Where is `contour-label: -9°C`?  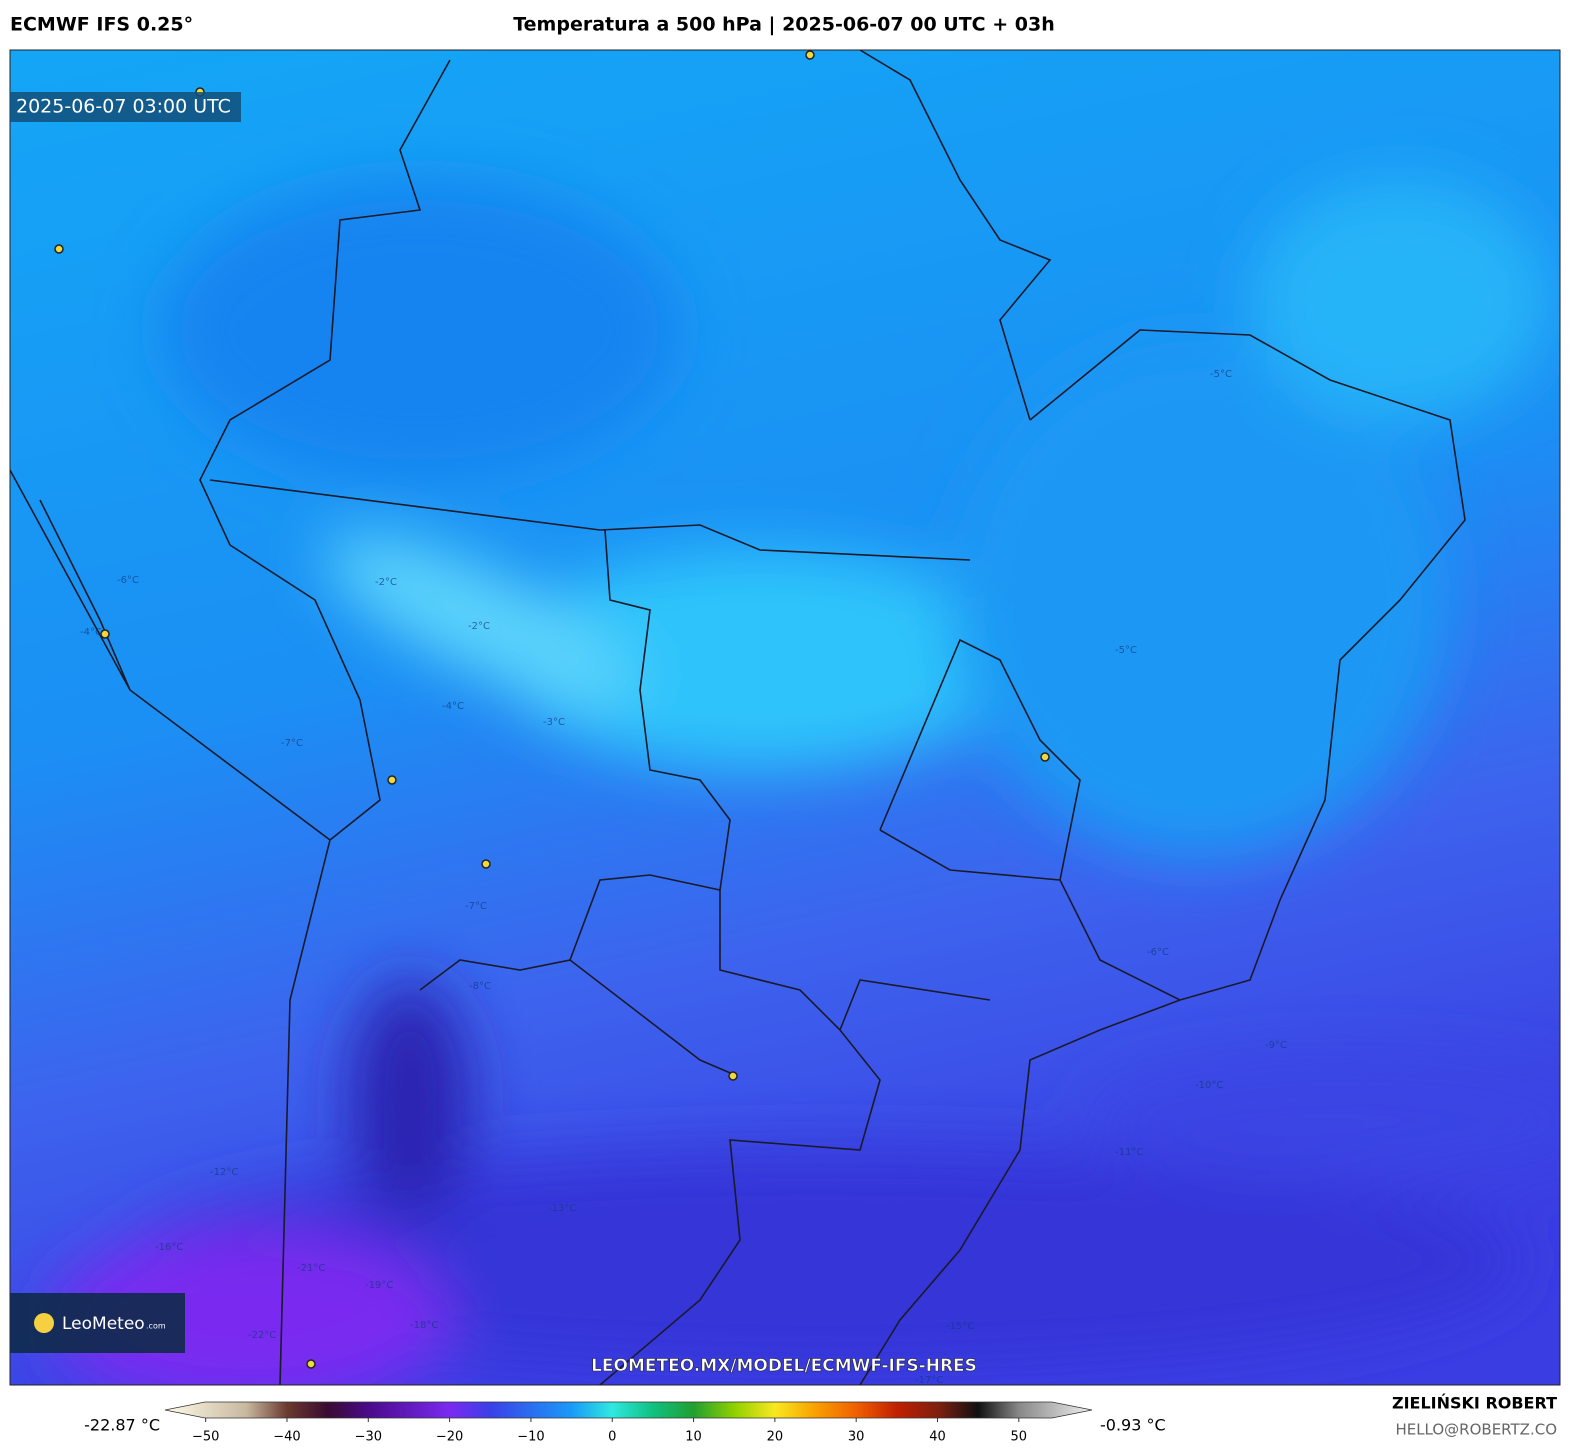 contour-label: -9°C is located at coordinates (1276, 1045).